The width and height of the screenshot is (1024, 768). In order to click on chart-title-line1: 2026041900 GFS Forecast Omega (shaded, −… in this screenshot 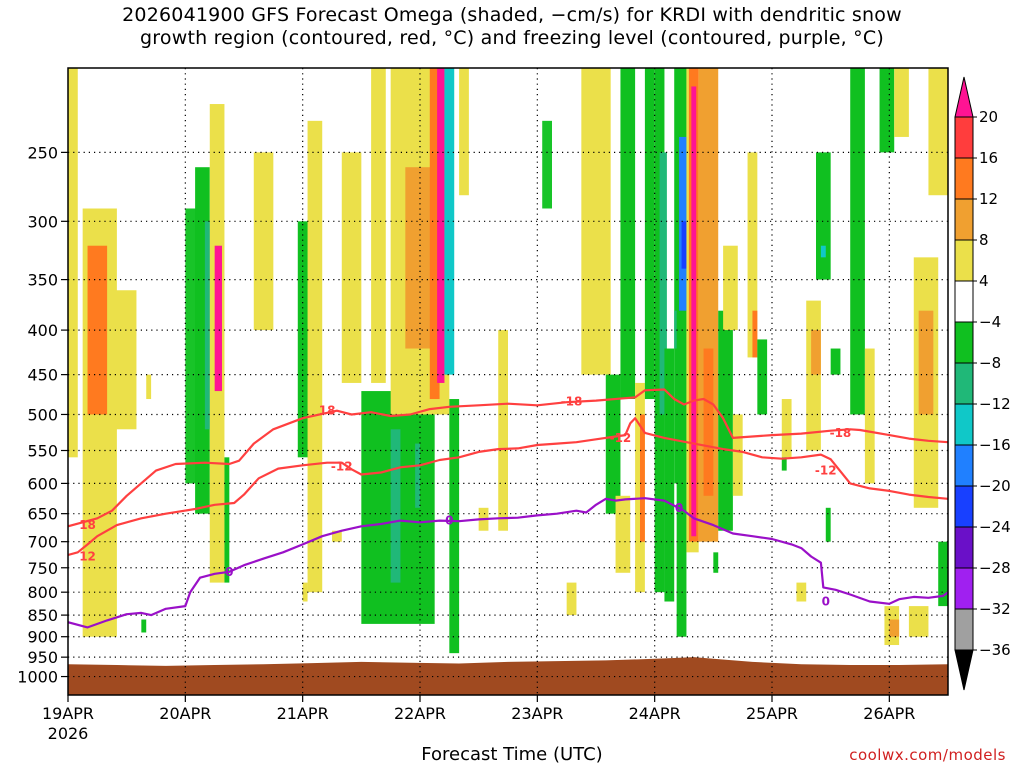, I will do `click(512, 15)`.